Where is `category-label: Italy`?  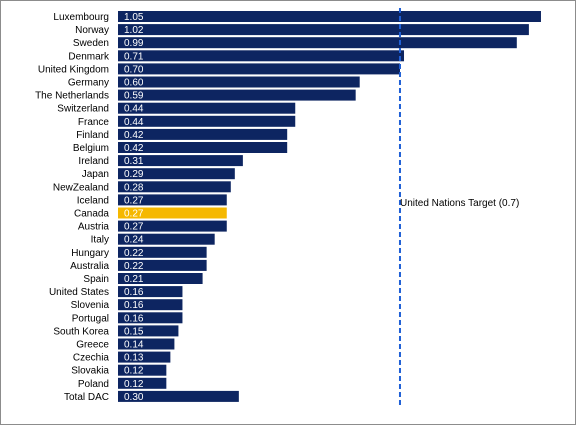
category-label: Italy is located at coordinates (100, 240).